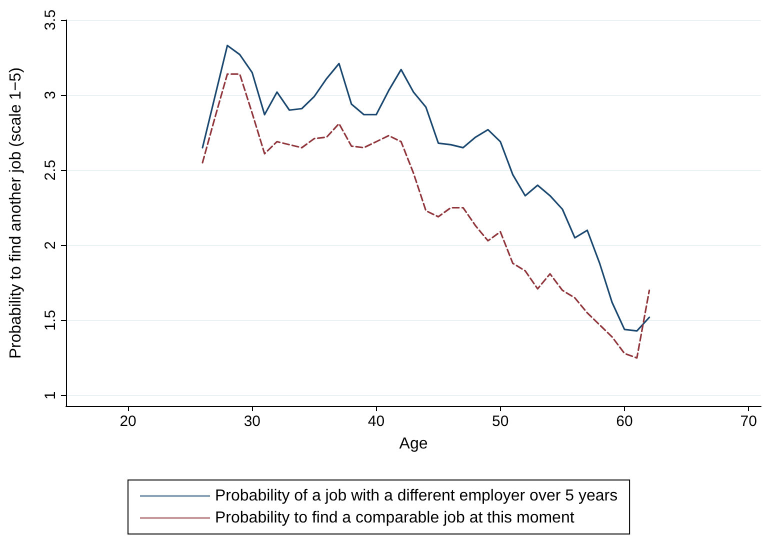 This screenshot has height=536, width=763. What do you see at coordinates (376, 421) in the screenshot?
I see `x-tick-label: 40` at bounding box center [376, 421].